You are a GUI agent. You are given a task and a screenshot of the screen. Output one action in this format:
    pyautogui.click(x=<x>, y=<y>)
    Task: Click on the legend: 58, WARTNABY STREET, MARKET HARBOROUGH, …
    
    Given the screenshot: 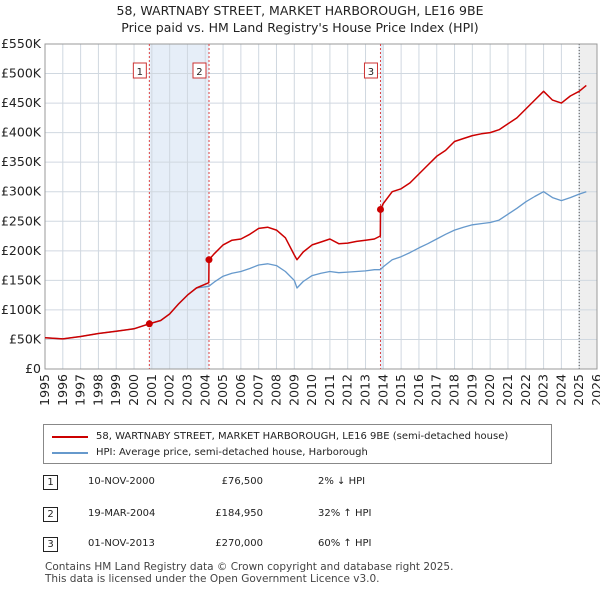 What is the action you would take?
    pyautogui.click(x=297, y=444)
    